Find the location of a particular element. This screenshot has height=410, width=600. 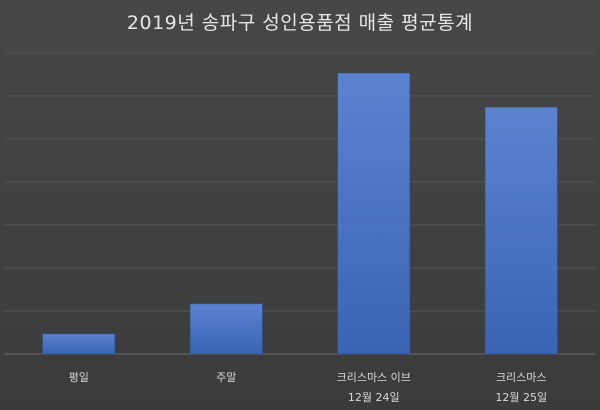

x-tick-sublabel: 12월 24일 is located at coordinates (374, 397).